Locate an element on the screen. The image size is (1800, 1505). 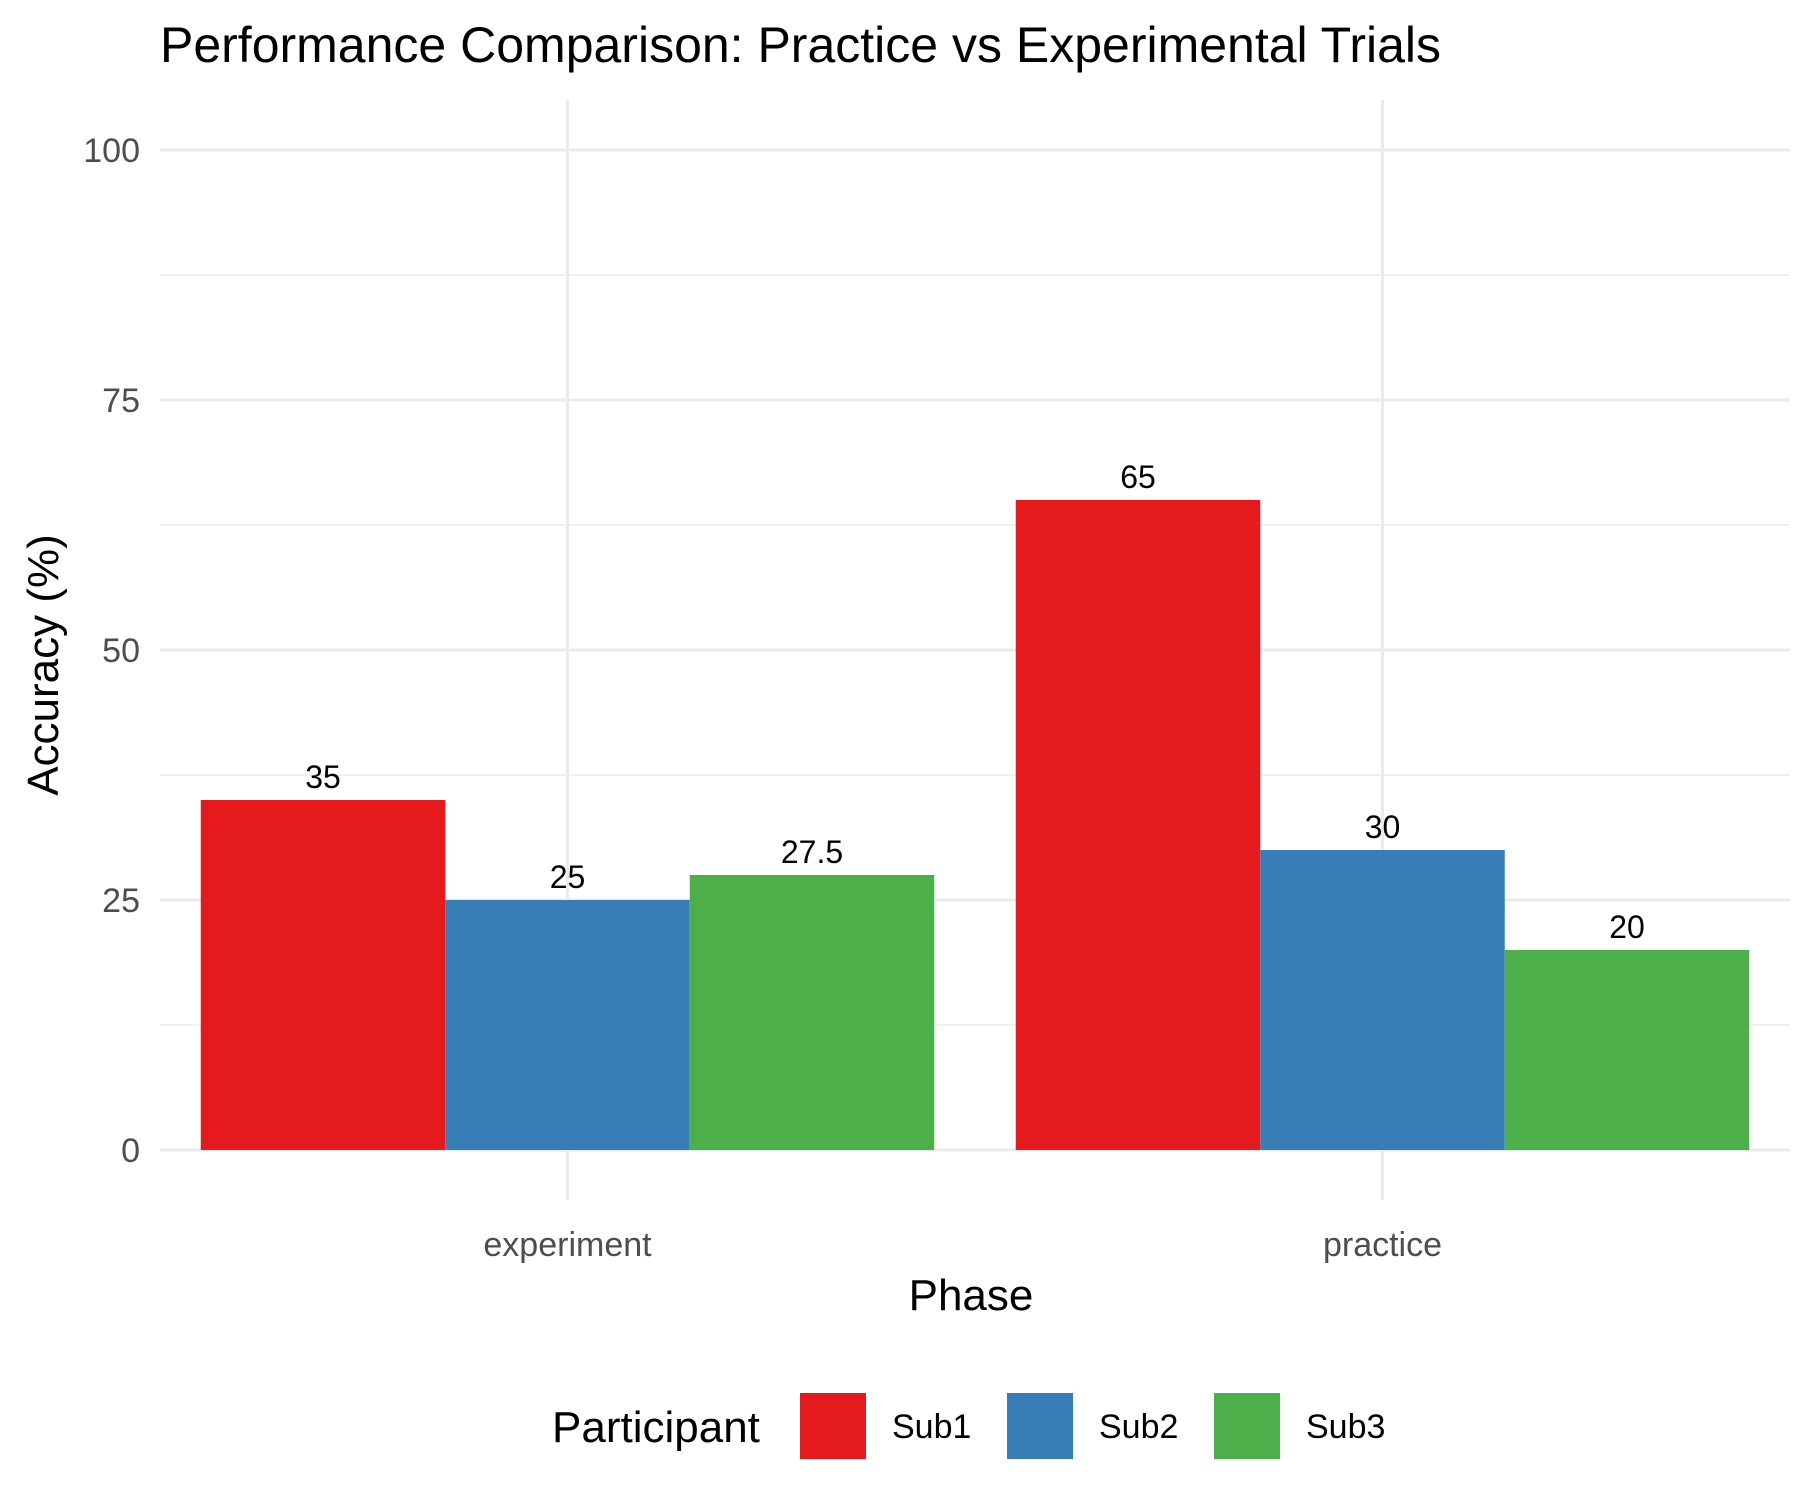
y-tick-label: 75 is located at coordinates (121, 401).